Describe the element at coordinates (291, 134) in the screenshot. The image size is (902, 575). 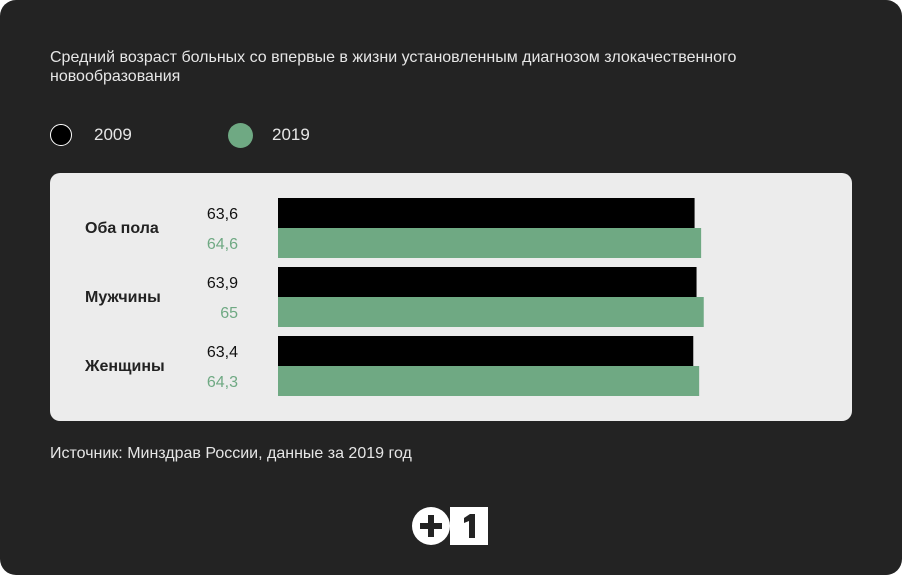
I see `legend-label-2019: 2019` at that location.